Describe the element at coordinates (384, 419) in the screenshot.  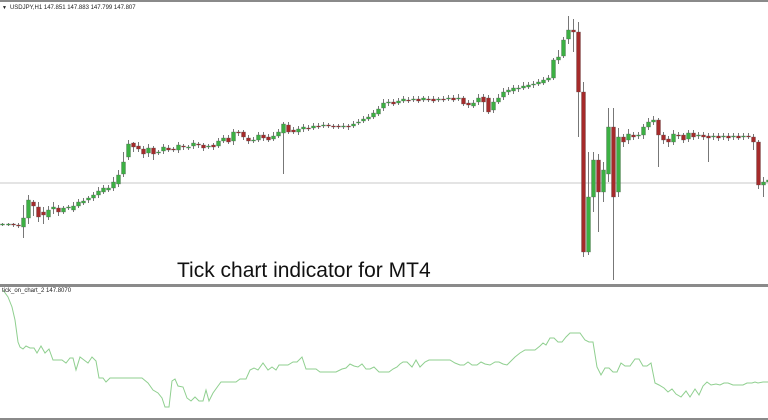
I see `bottom-border` at that location.